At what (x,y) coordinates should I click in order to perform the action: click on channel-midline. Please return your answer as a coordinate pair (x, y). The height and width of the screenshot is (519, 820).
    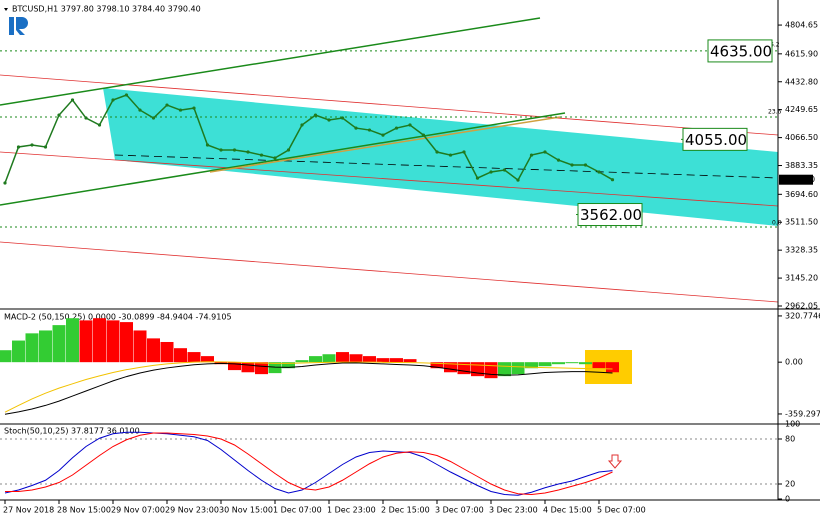
    Looking at the image, I should click on (446, 166).